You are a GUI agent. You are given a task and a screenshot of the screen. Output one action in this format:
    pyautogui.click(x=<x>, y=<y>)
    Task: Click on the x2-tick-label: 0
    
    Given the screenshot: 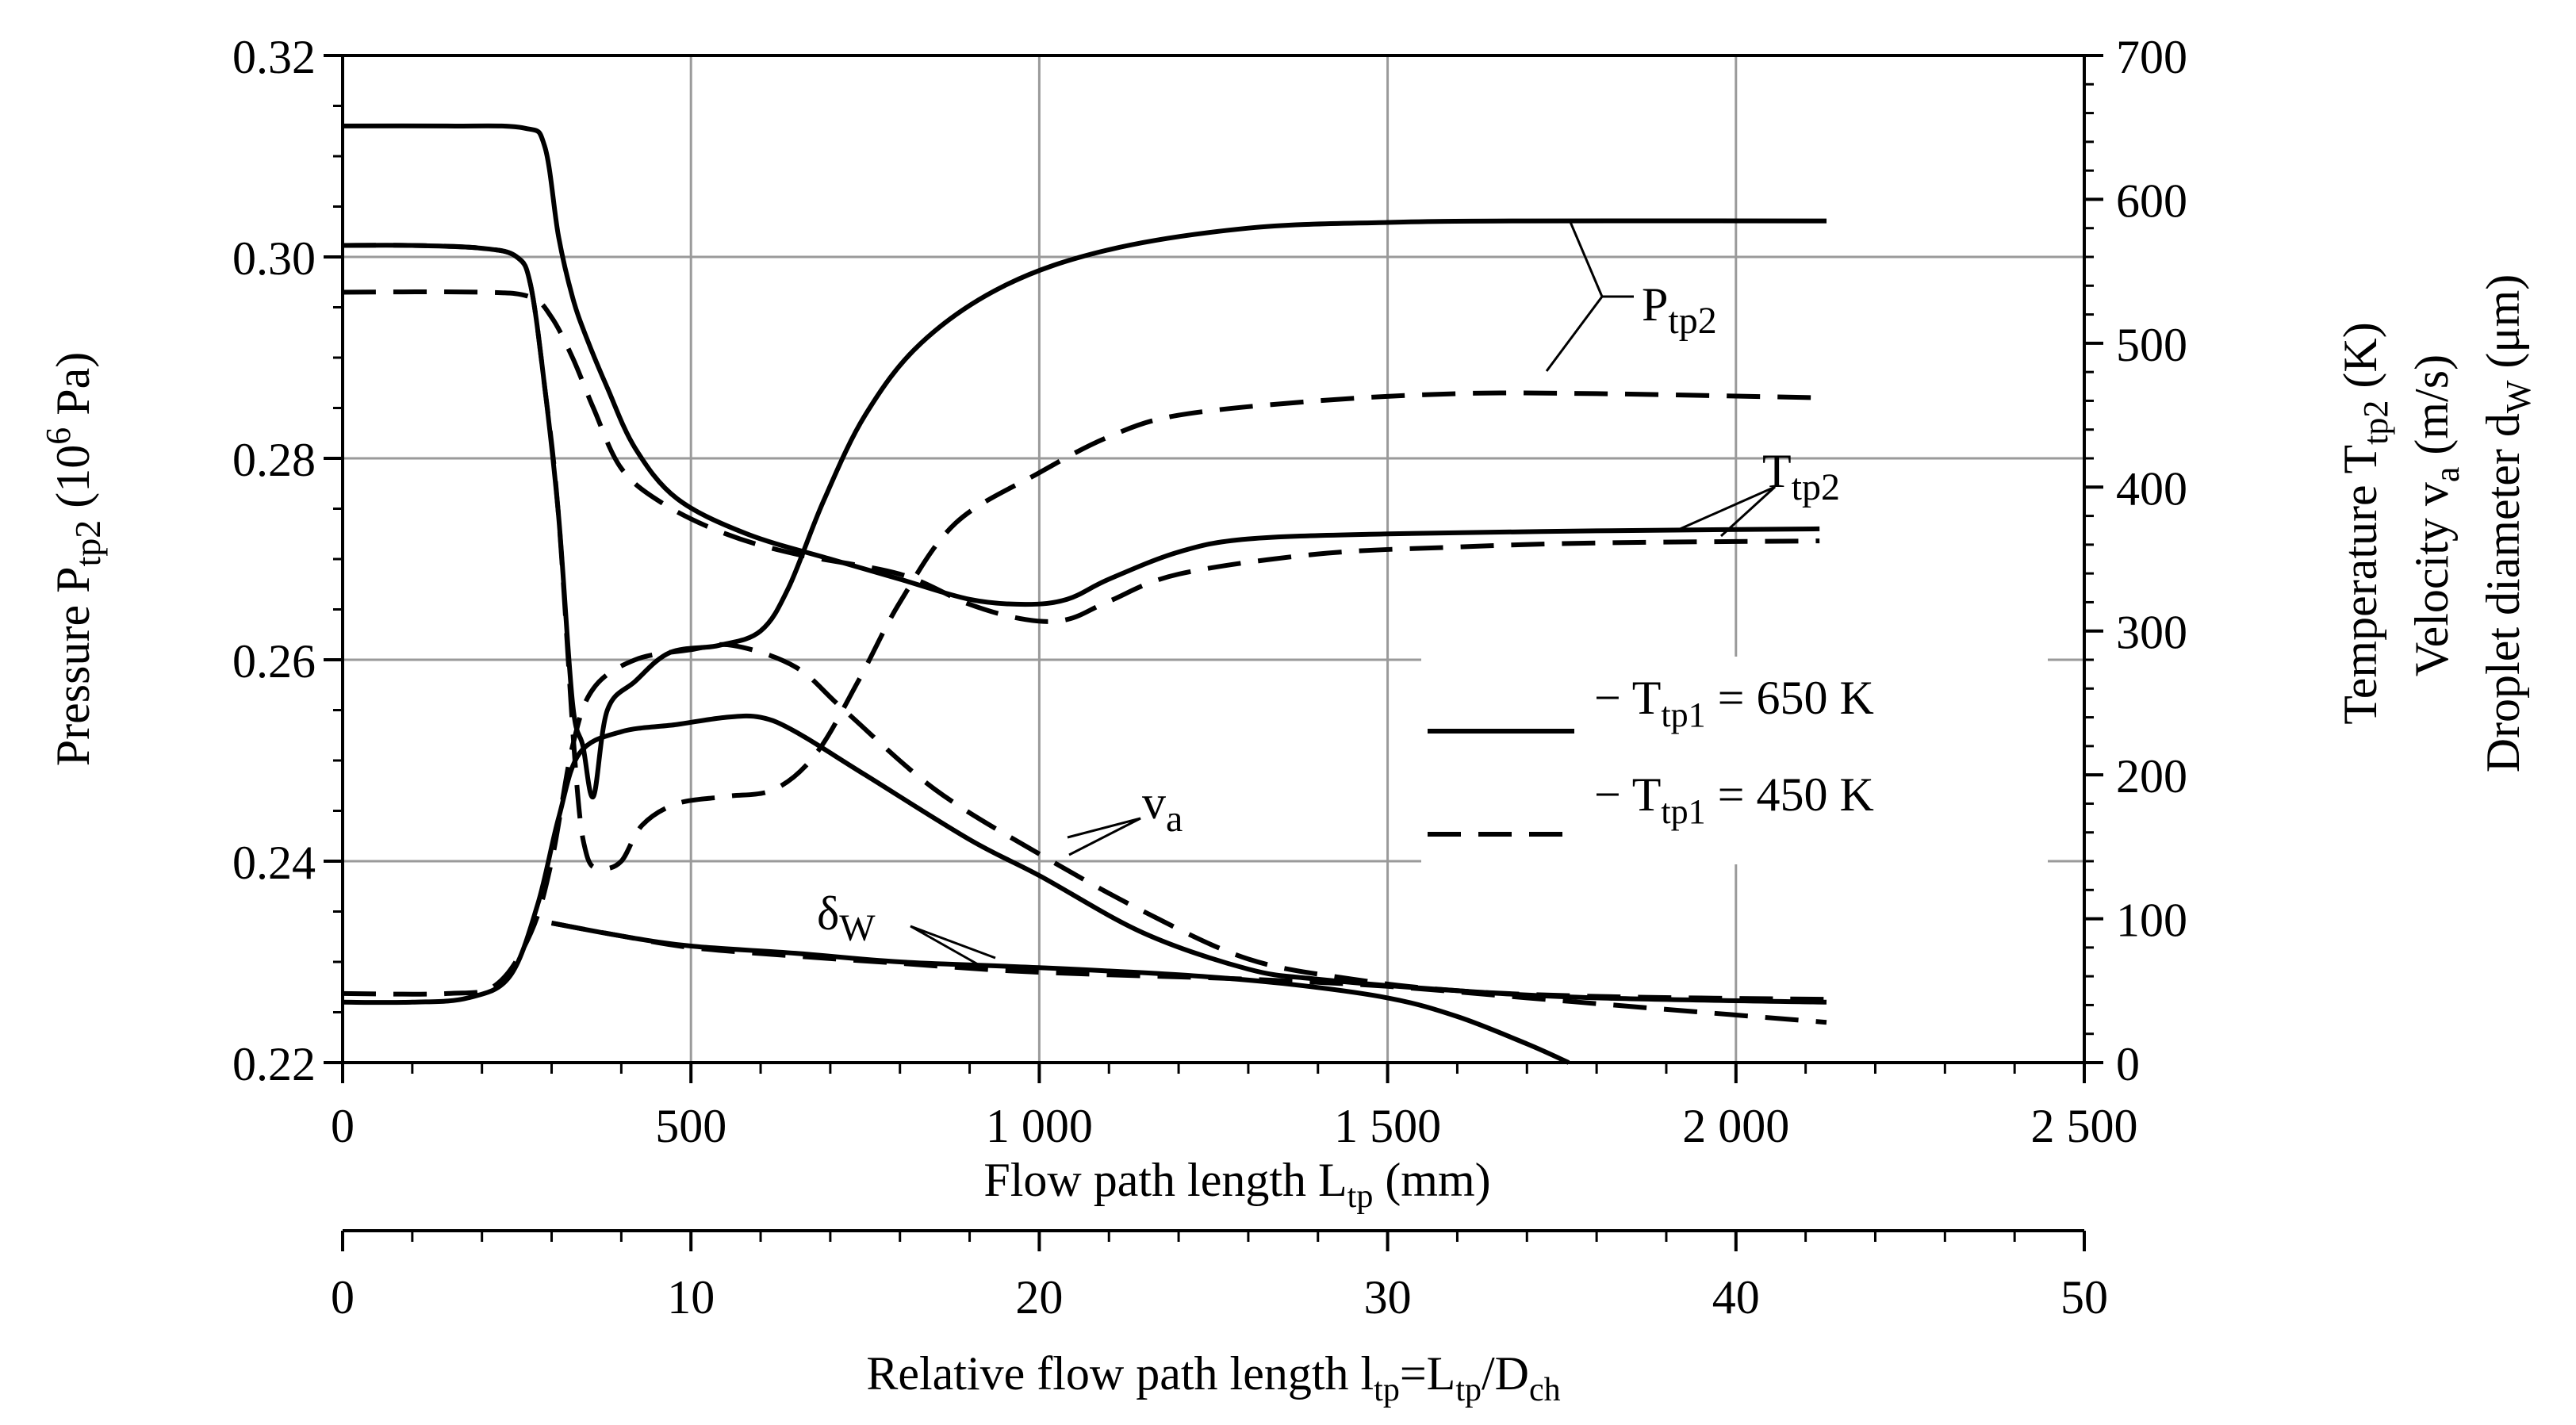 What is the action you would take?
    pyautogui.click(x=343, y=1297)
    